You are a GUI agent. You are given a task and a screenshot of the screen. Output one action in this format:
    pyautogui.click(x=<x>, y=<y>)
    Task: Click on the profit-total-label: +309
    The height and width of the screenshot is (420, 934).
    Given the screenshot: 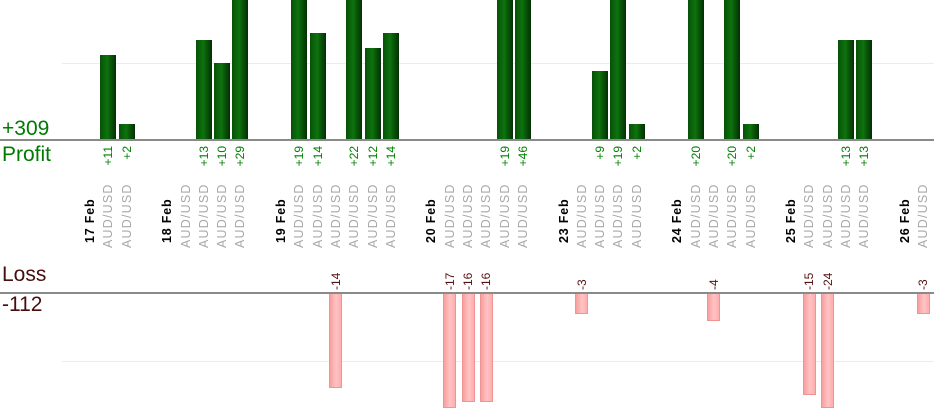 What is the action you would take?
    pyautogui.click(x=26, y=128)
    